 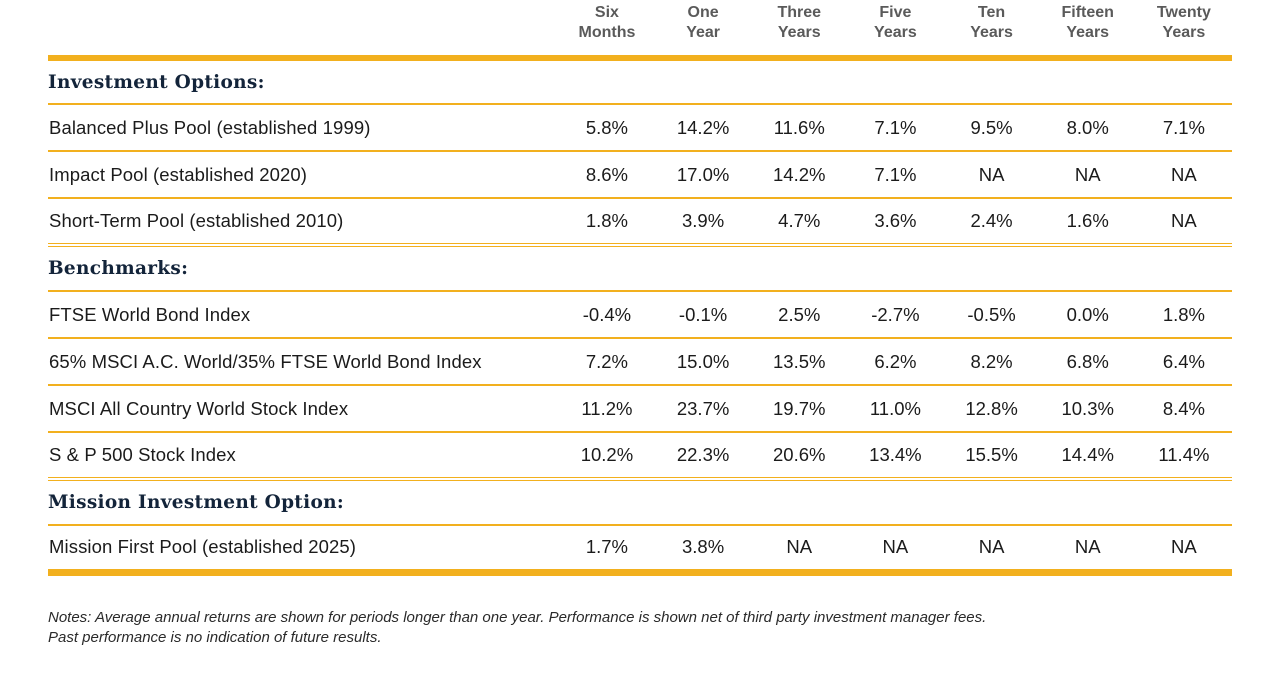 What do you see at coordinates (607, 175) in the screenshot?
I see `cell-value: 8.6%` at bounding box center [607, 175].